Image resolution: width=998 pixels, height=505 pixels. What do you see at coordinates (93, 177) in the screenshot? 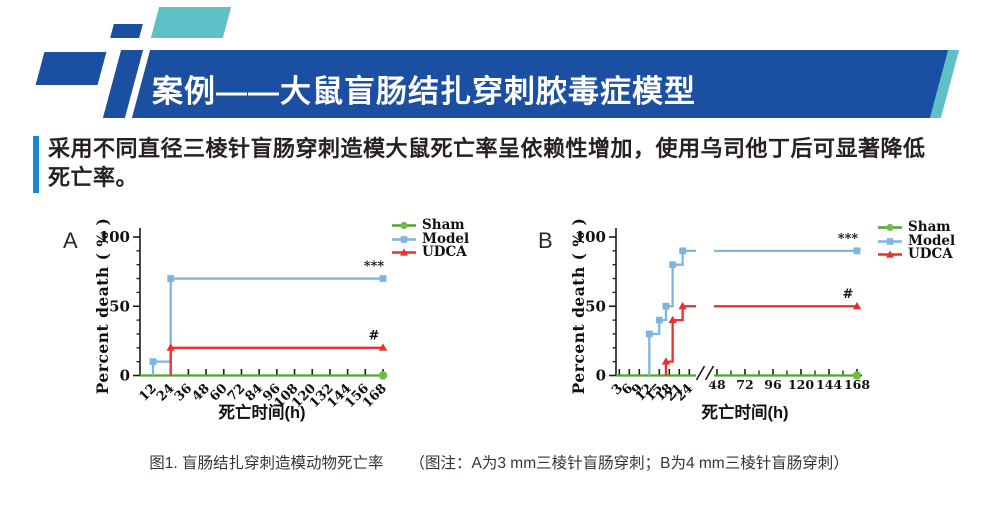
I see `summary-line-2: 死亡率。` at bounding box center [93, 177].